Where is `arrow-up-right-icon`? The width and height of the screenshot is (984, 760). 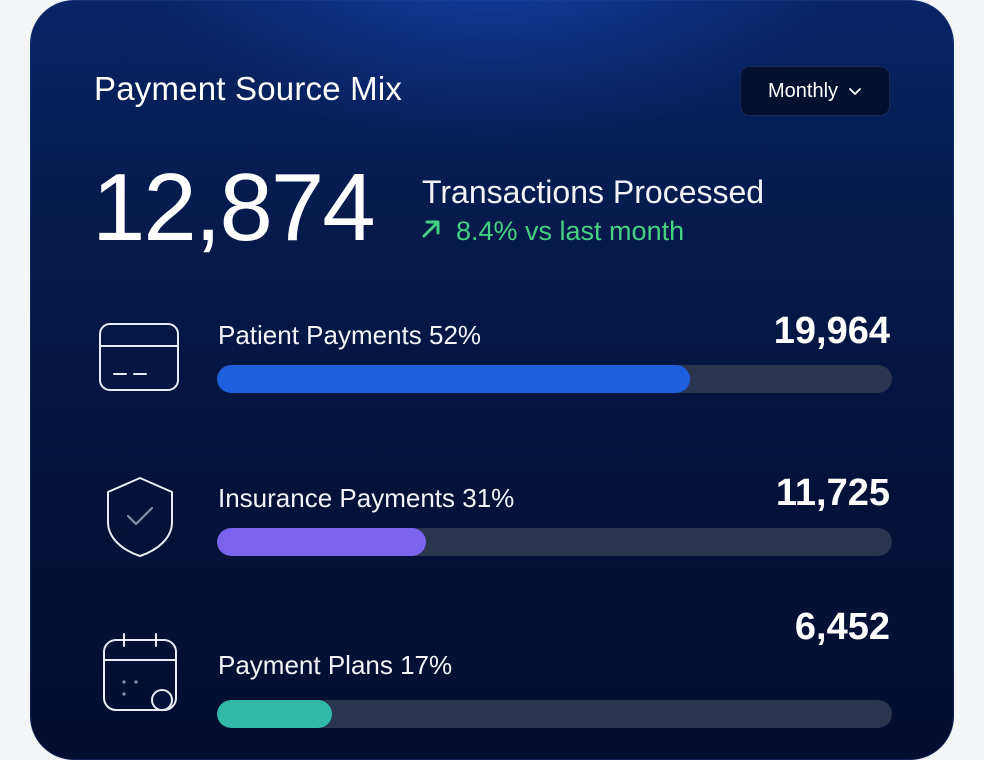
arrow-up-right-icon is located at coordinates (431, 231).